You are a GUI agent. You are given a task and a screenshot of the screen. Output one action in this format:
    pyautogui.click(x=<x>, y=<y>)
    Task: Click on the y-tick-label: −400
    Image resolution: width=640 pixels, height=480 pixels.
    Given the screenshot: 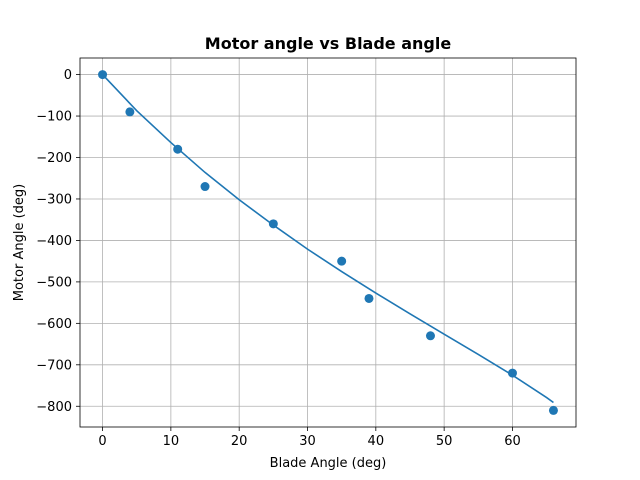 What is the action you would take?
    pyautogui.click(x=54, y=241)
    